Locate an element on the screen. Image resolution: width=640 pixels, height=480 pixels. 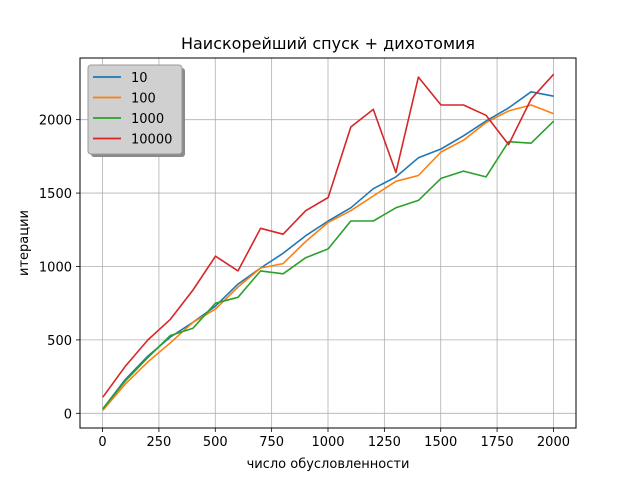
y-tick-label: 1500 is located at coordinates (55, 194).